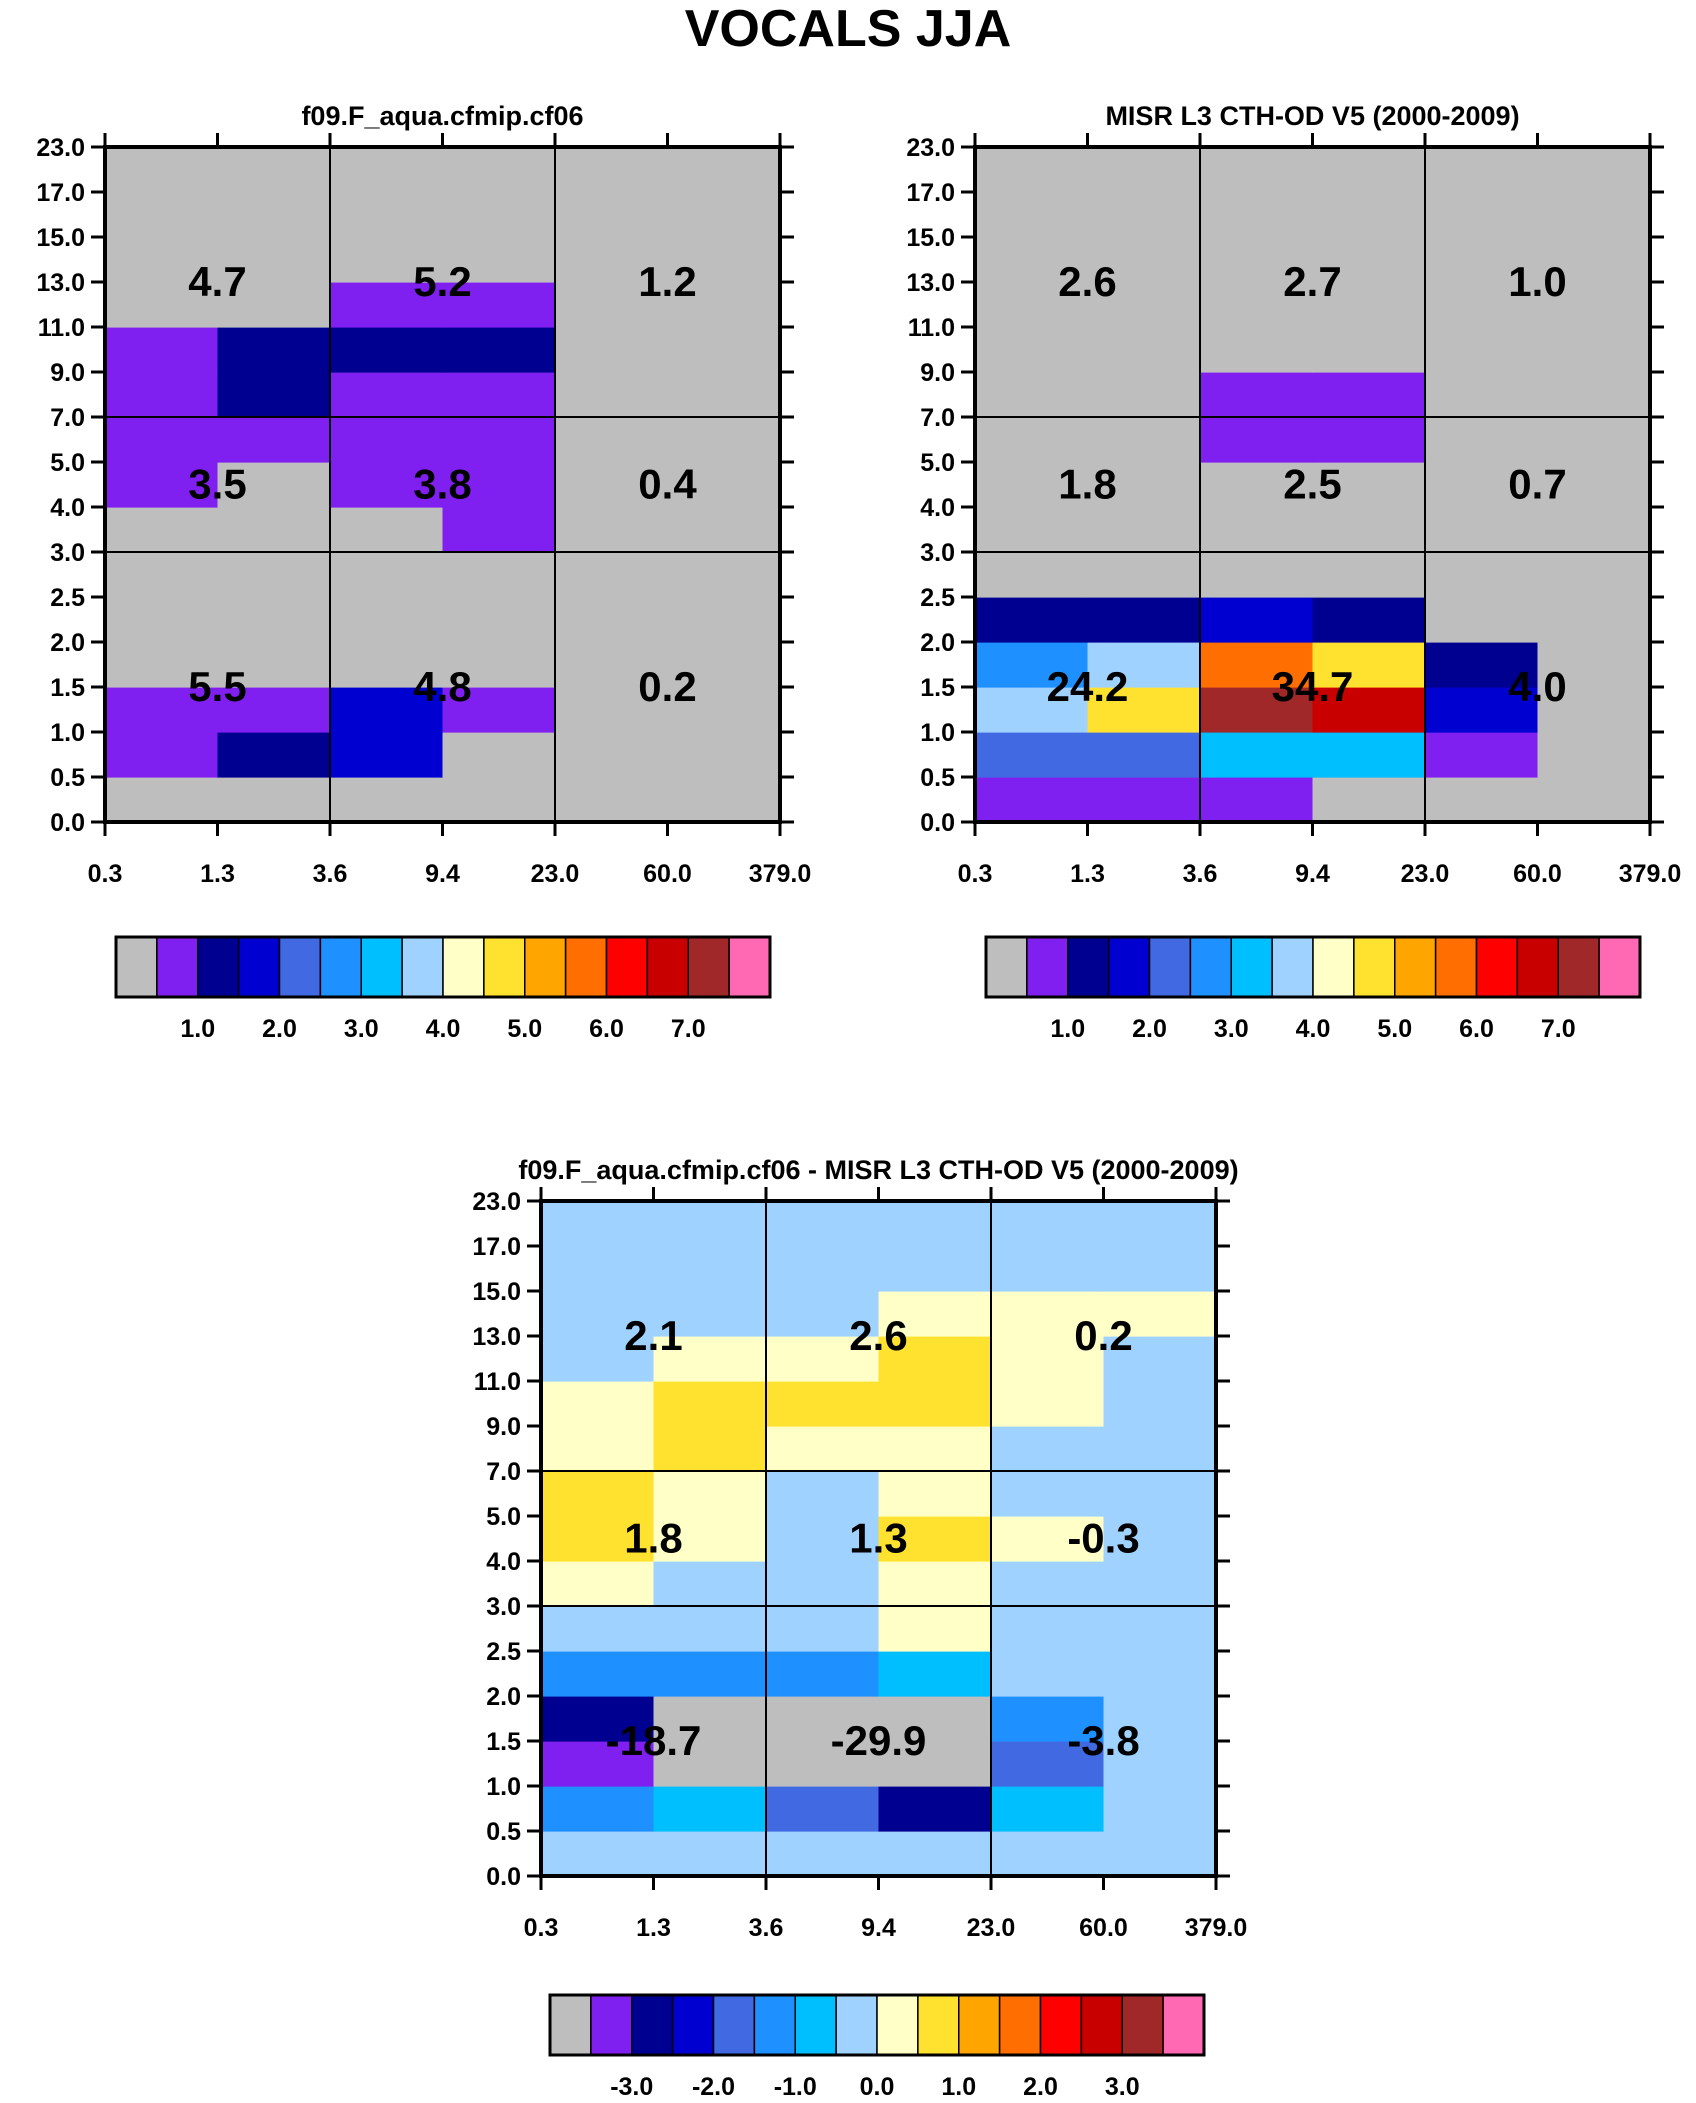  I want to click on colorbar-label: 1.0, so click(197, 1029).